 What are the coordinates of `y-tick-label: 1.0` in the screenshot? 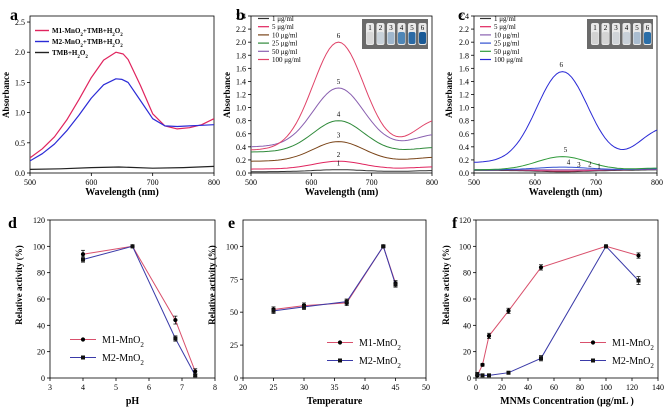 It's located at (241, 108).